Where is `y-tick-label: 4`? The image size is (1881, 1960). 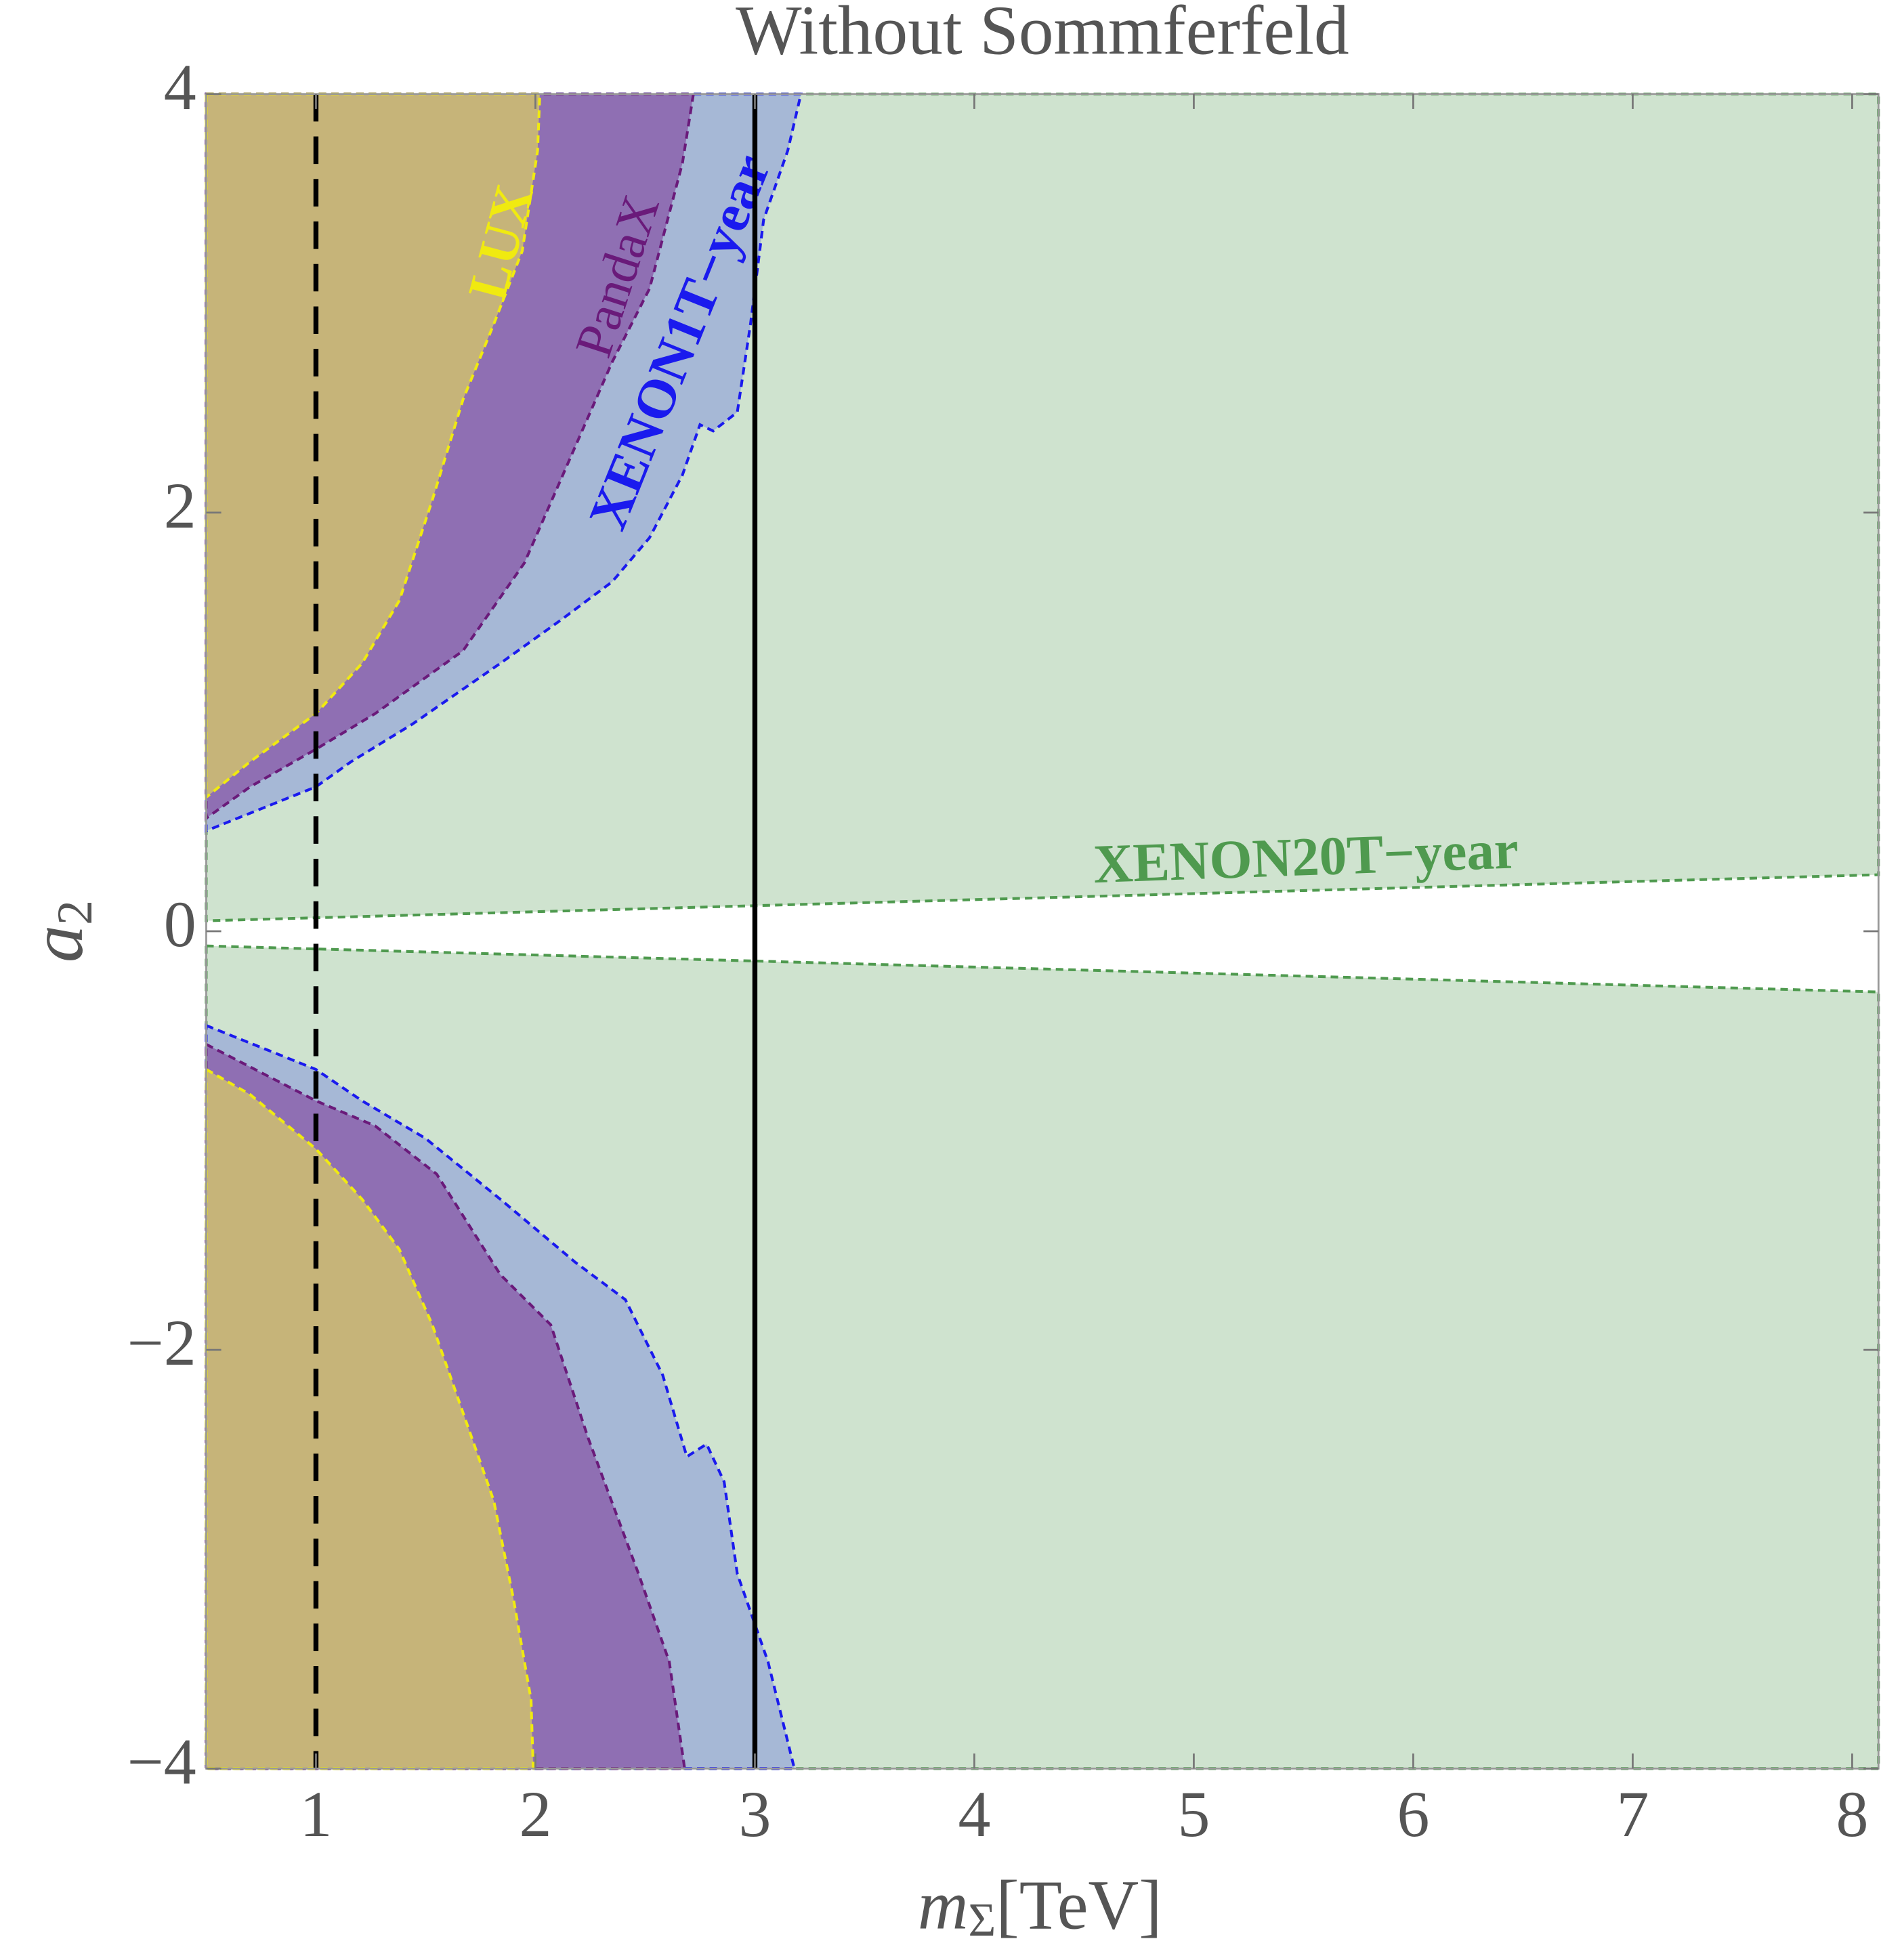
y-tick-label: 4 is located at coordinates (180, 87).